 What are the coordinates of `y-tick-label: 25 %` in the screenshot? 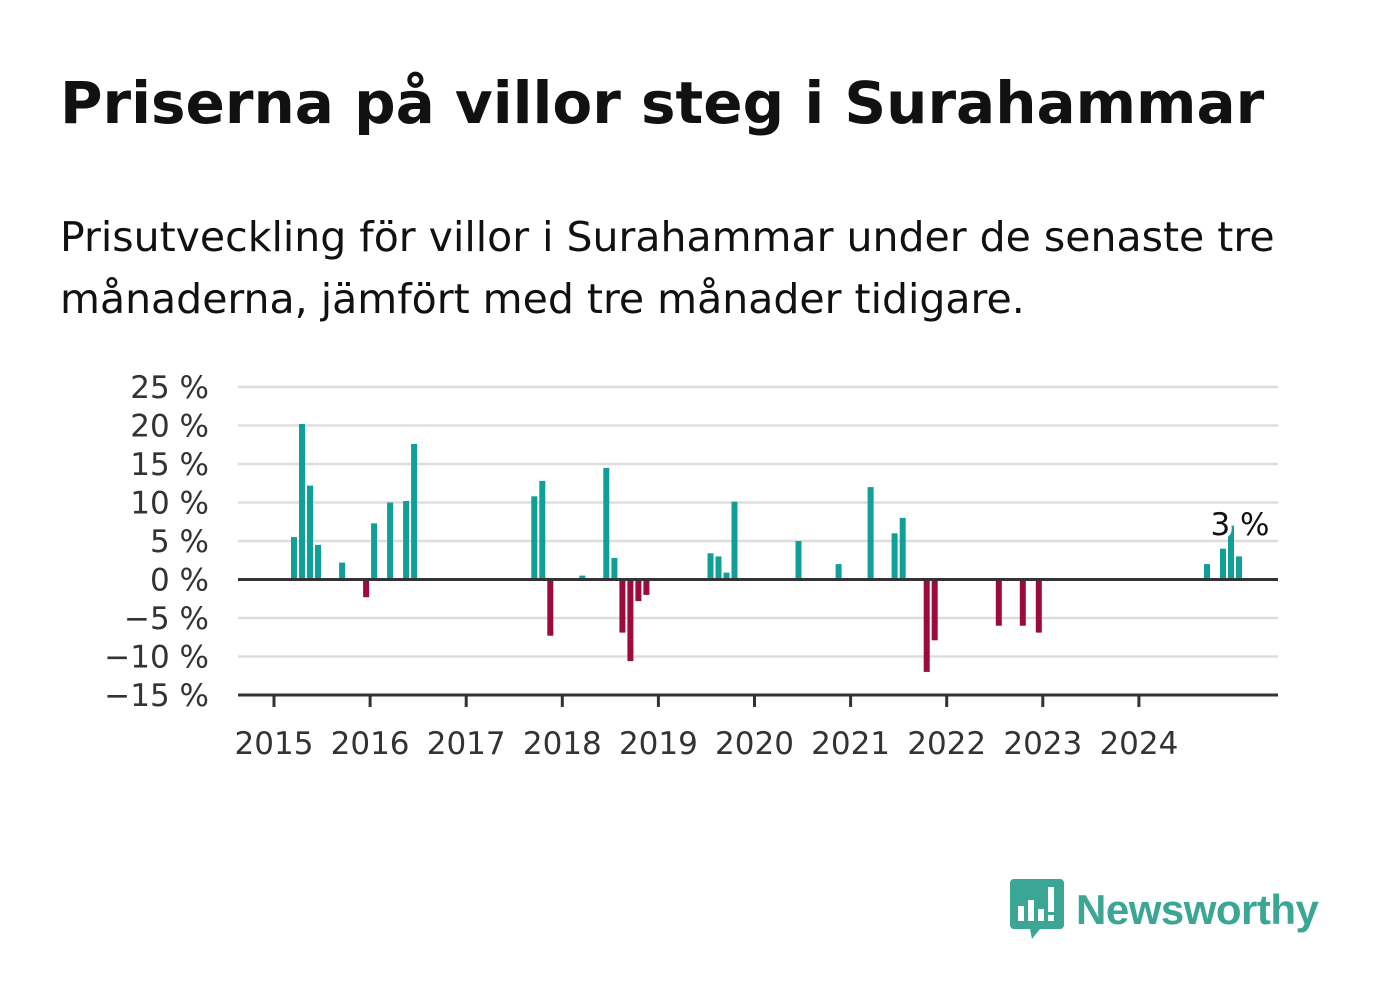 It's located at (169, 388).